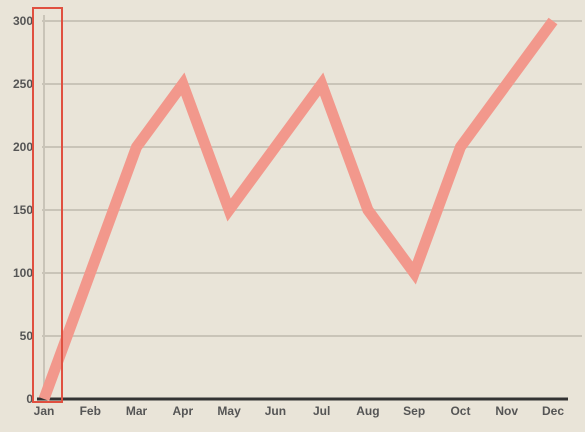  I want to click on x-tick-label-mar: Mar, so click(137, 411).